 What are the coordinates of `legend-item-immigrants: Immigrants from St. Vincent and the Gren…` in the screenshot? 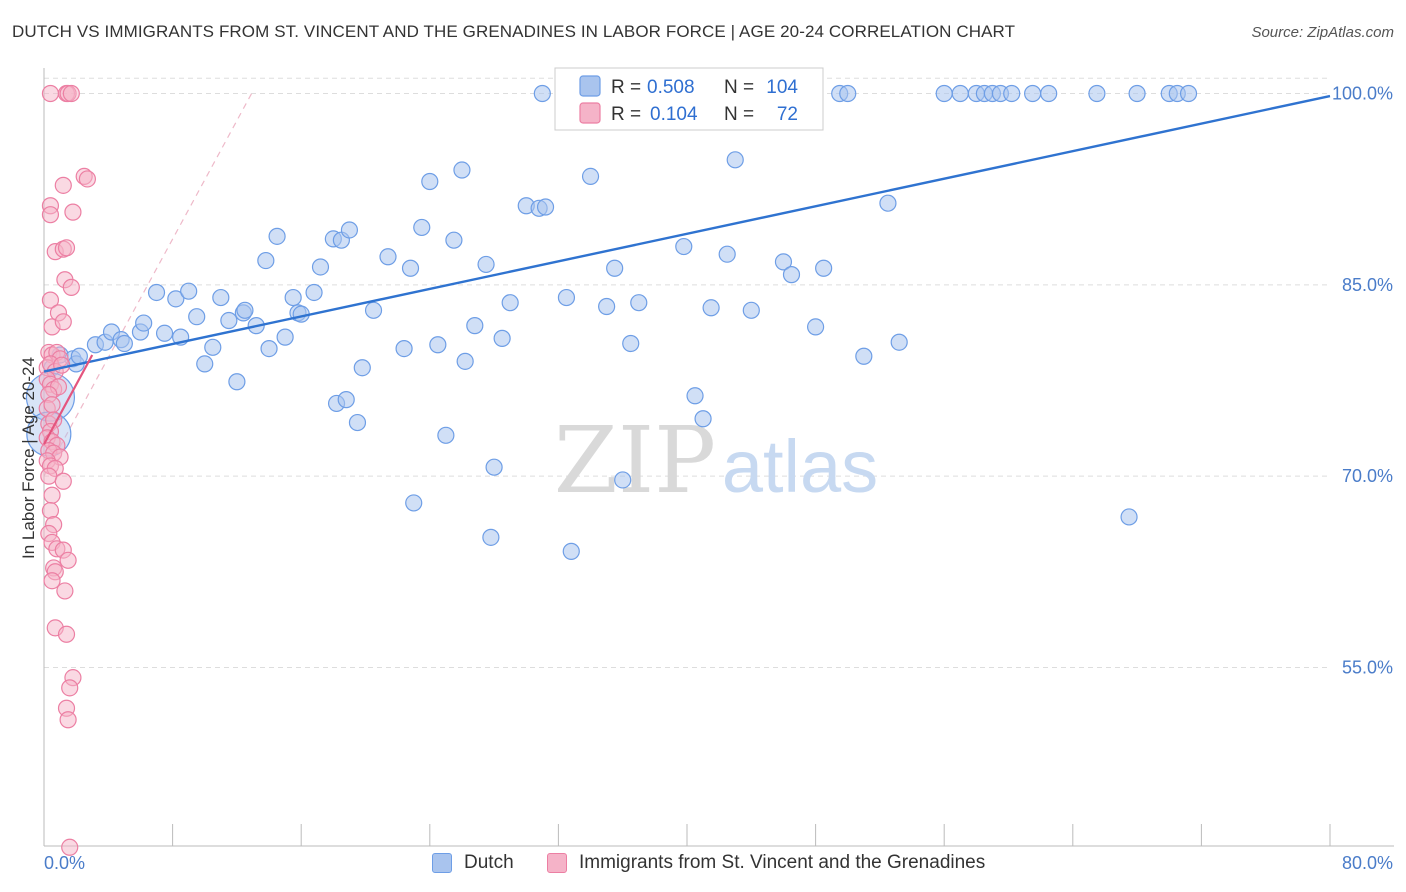 It's located at (766, 863).